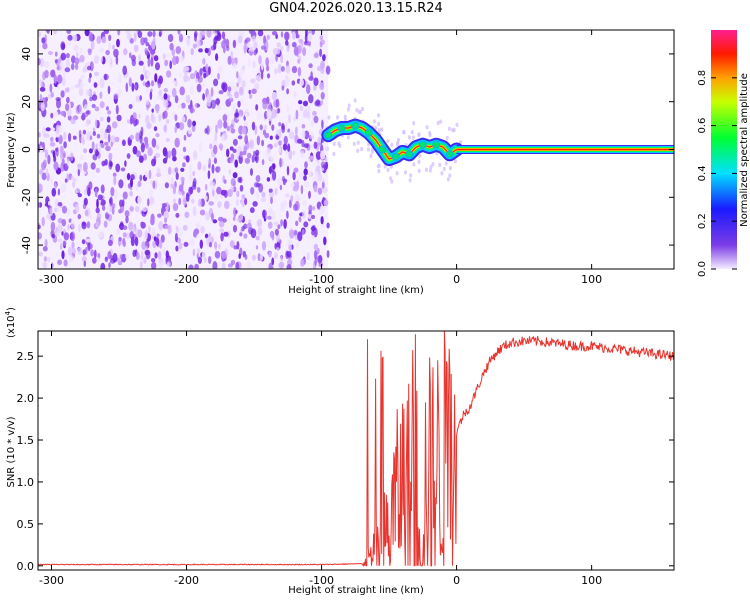 The image size is (750, 600). What do you see at coordinates (26, 102) in the screenshot?
I see `y-tick-label: 20` at bounding box center [26, 102].